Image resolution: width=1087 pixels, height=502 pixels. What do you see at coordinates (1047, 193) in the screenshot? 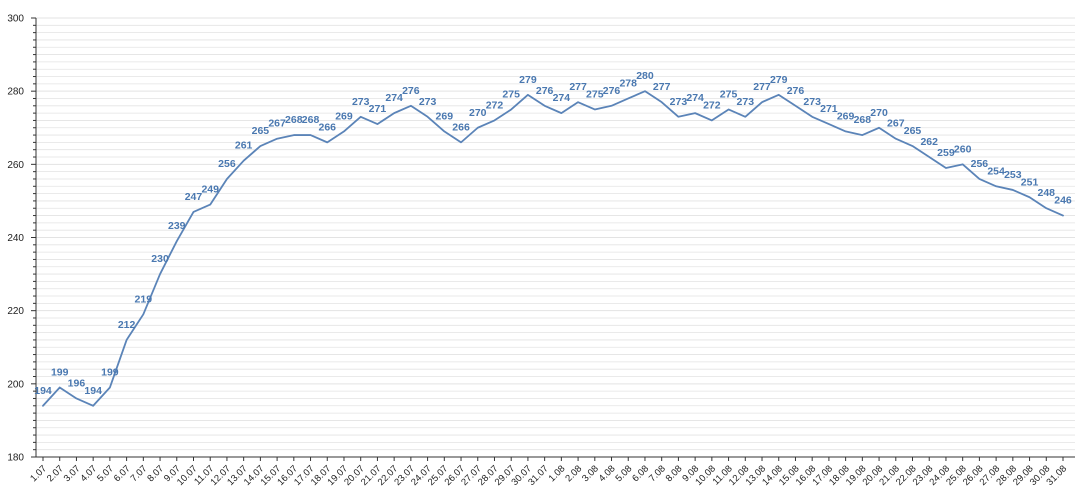
I see `data-label: 248` at bounding box center [1047, 193].